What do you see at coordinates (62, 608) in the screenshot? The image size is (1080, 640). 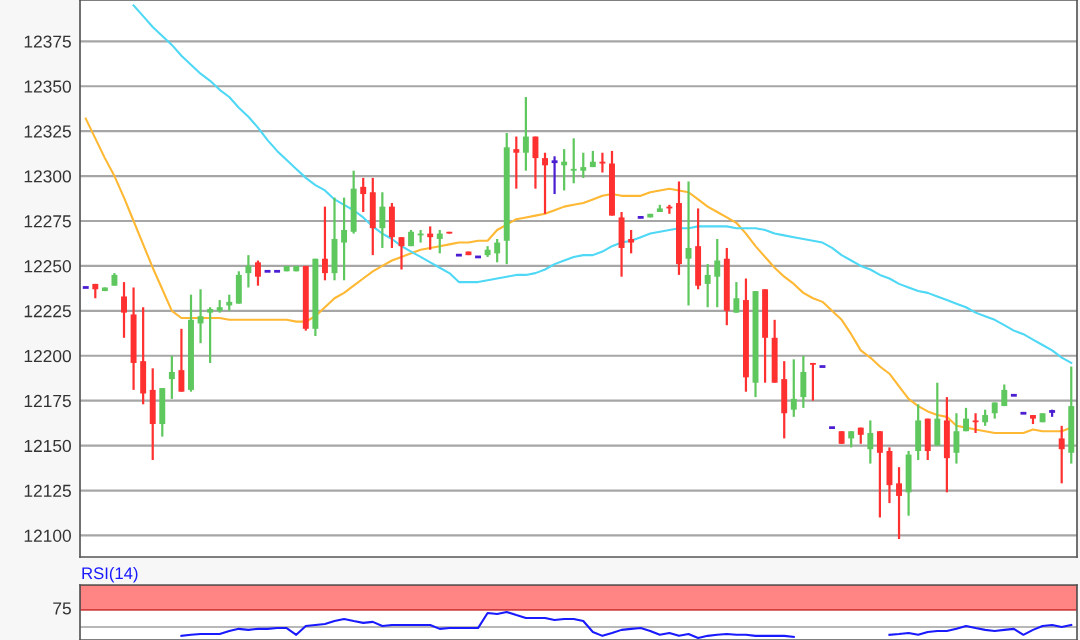 I see `text: 75` at bounding box center [62, 608].